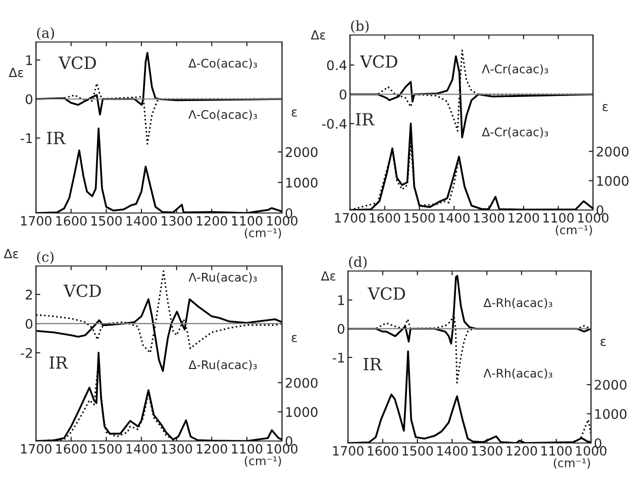 The width and height of the screenshot is (635, 478). Describe the element at coordinates (45, 33) in the screenshot. I see `chart-title: (a)` at that location.